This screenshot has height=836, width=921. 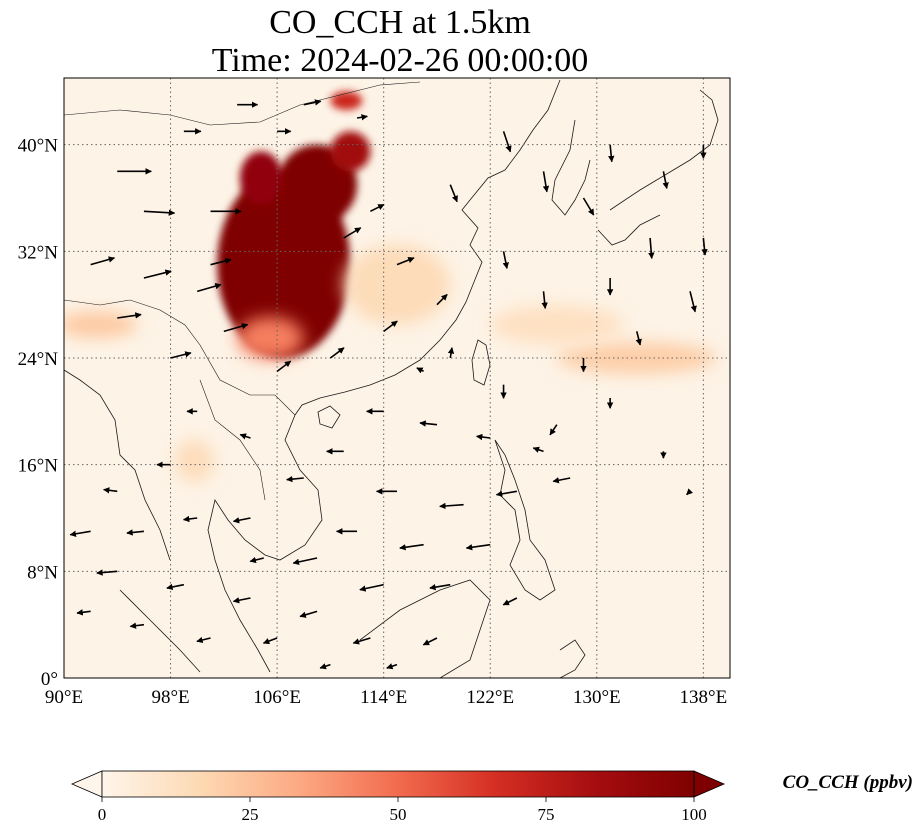 I want to click on plot-title: CO_CCH at 1.5km, so click(x=400, y=22).